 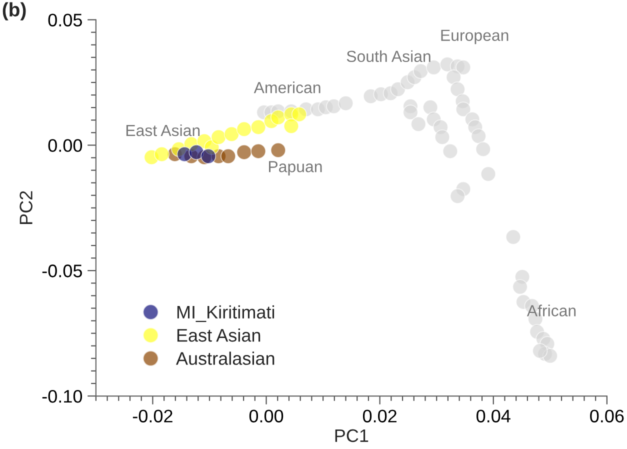 I want to click on x-tick-label: 0.06, so click(x=607, y=416).